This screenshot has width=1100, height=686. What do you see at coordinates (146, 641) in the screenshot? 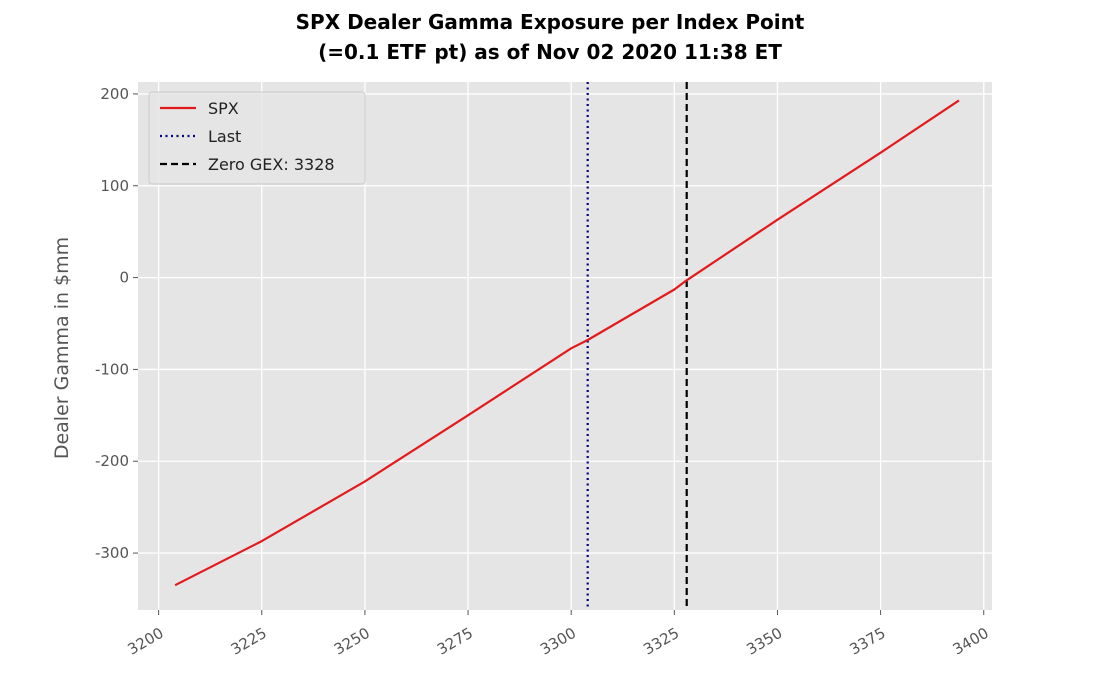
I see `x-tick-label-3200: 3200` at bounding box center [146, 641].